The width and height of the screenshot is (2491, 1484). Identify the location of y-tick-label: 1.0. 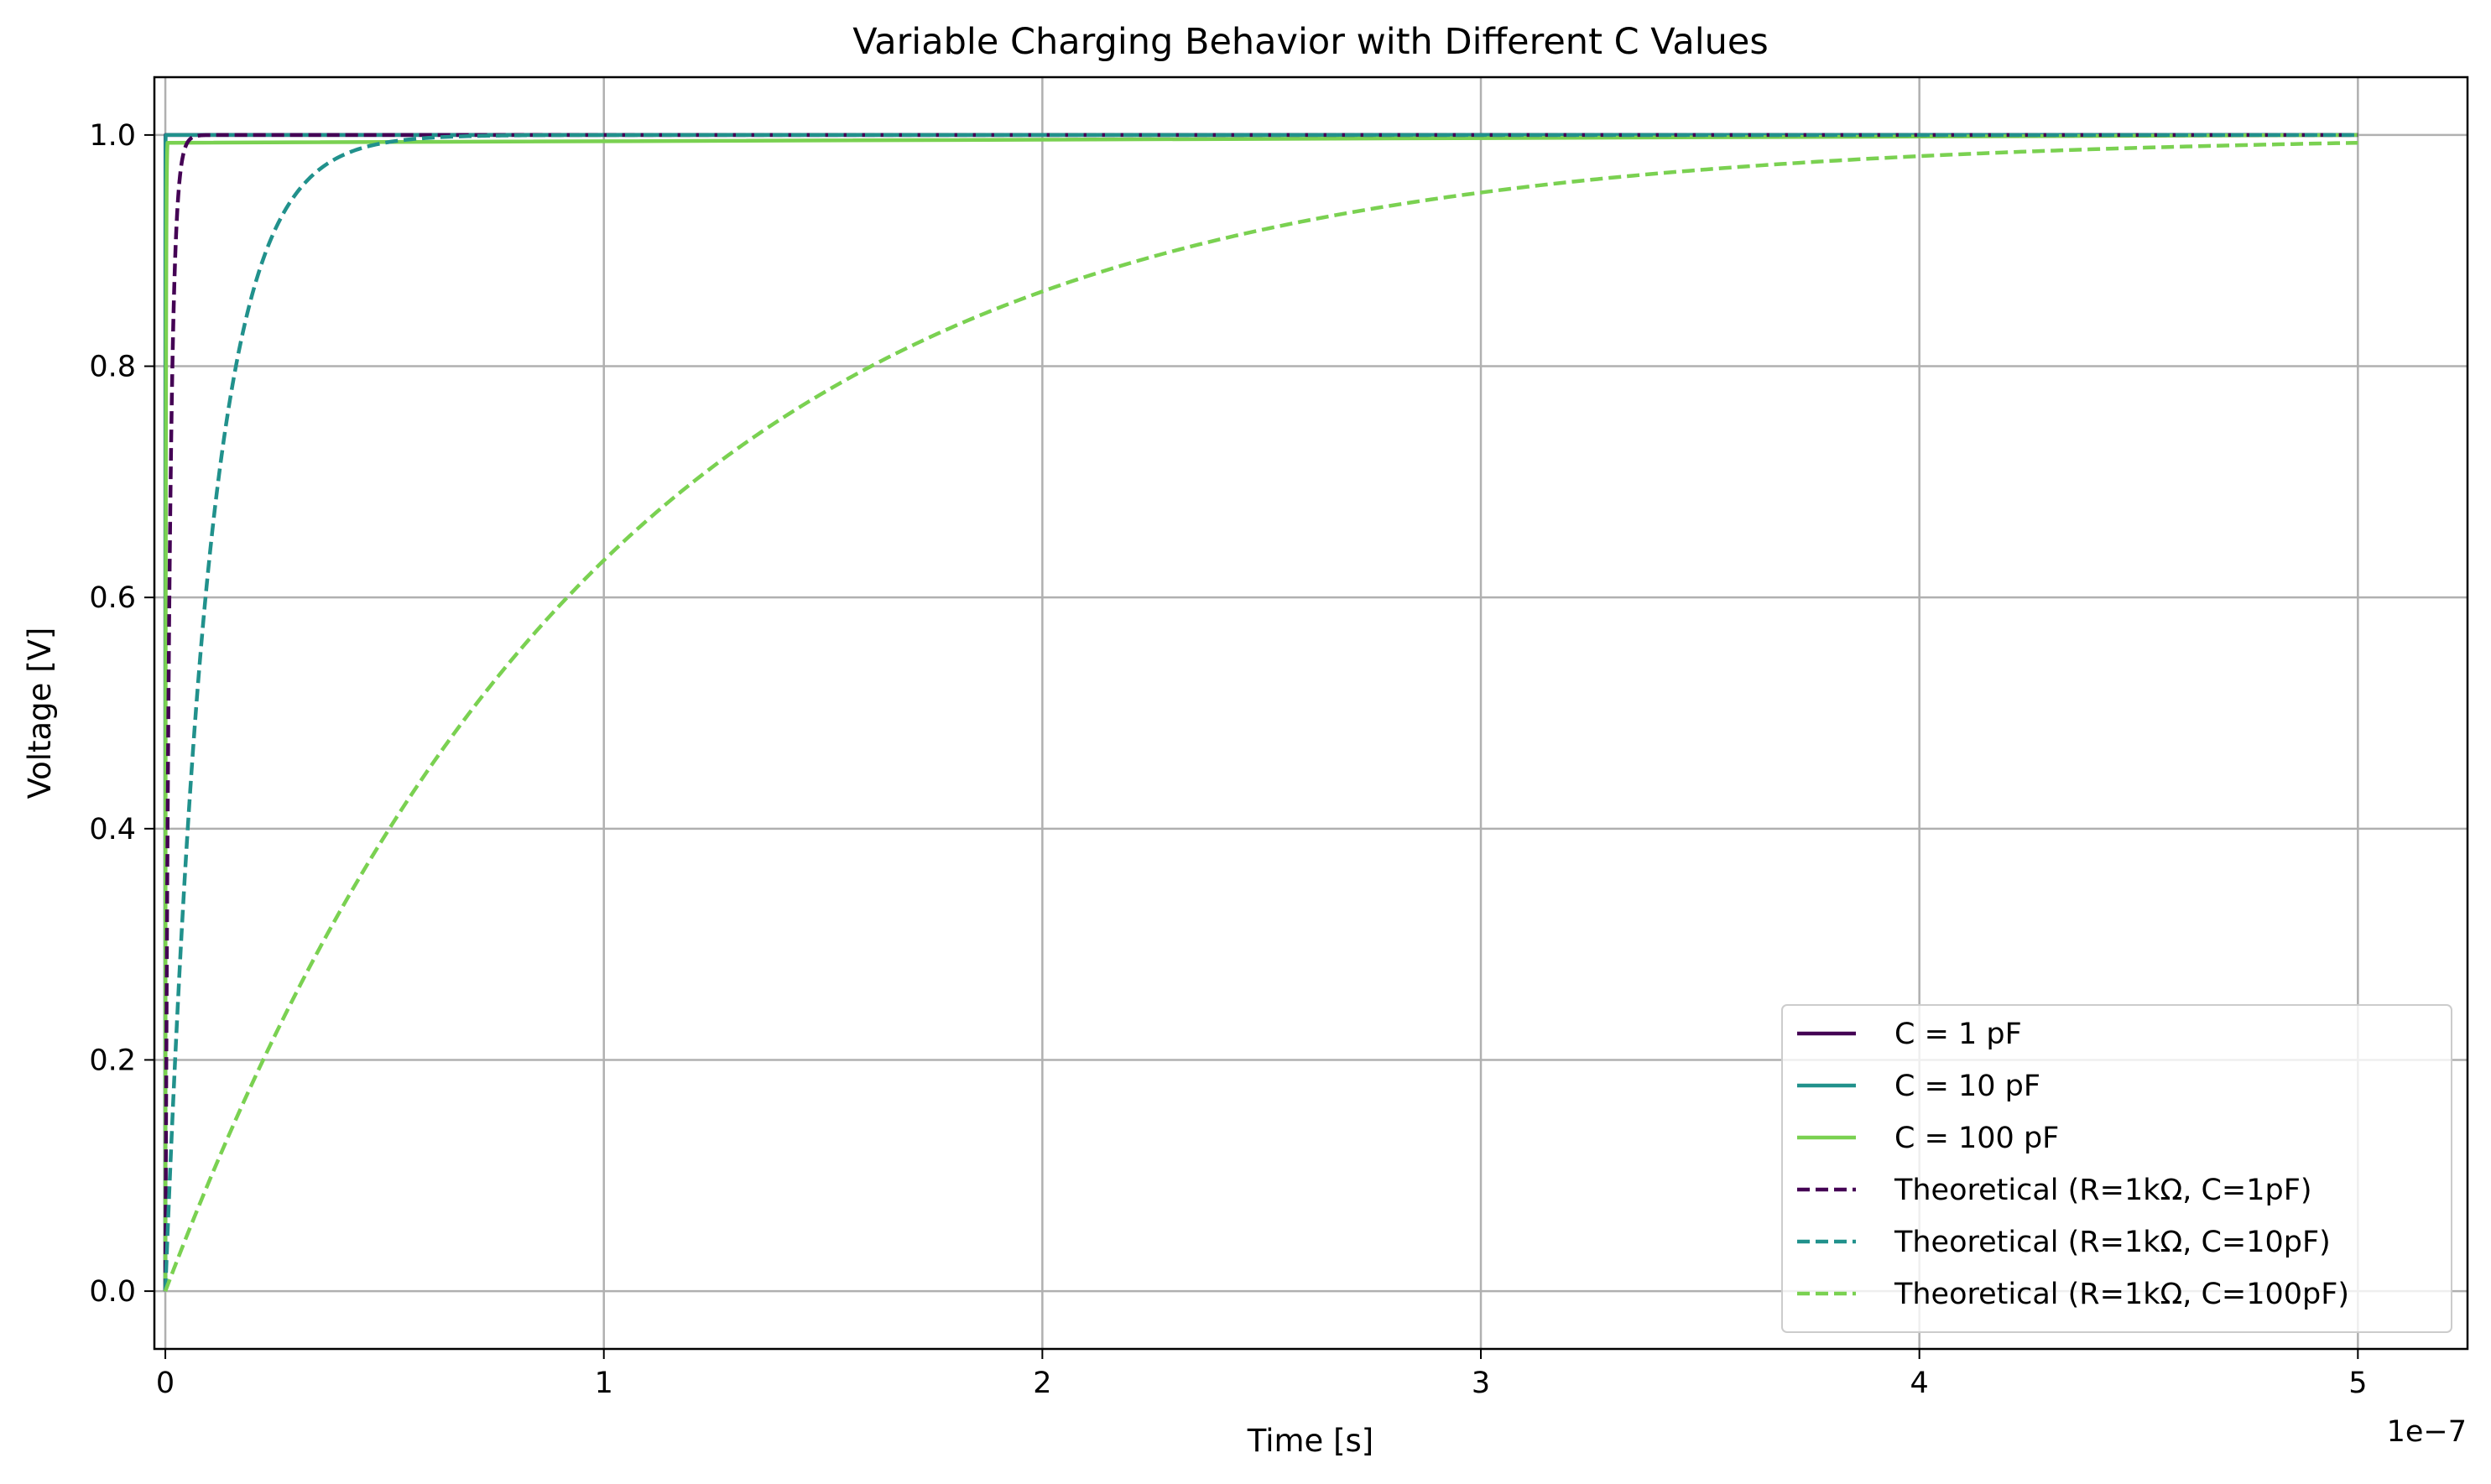
(113, 136).